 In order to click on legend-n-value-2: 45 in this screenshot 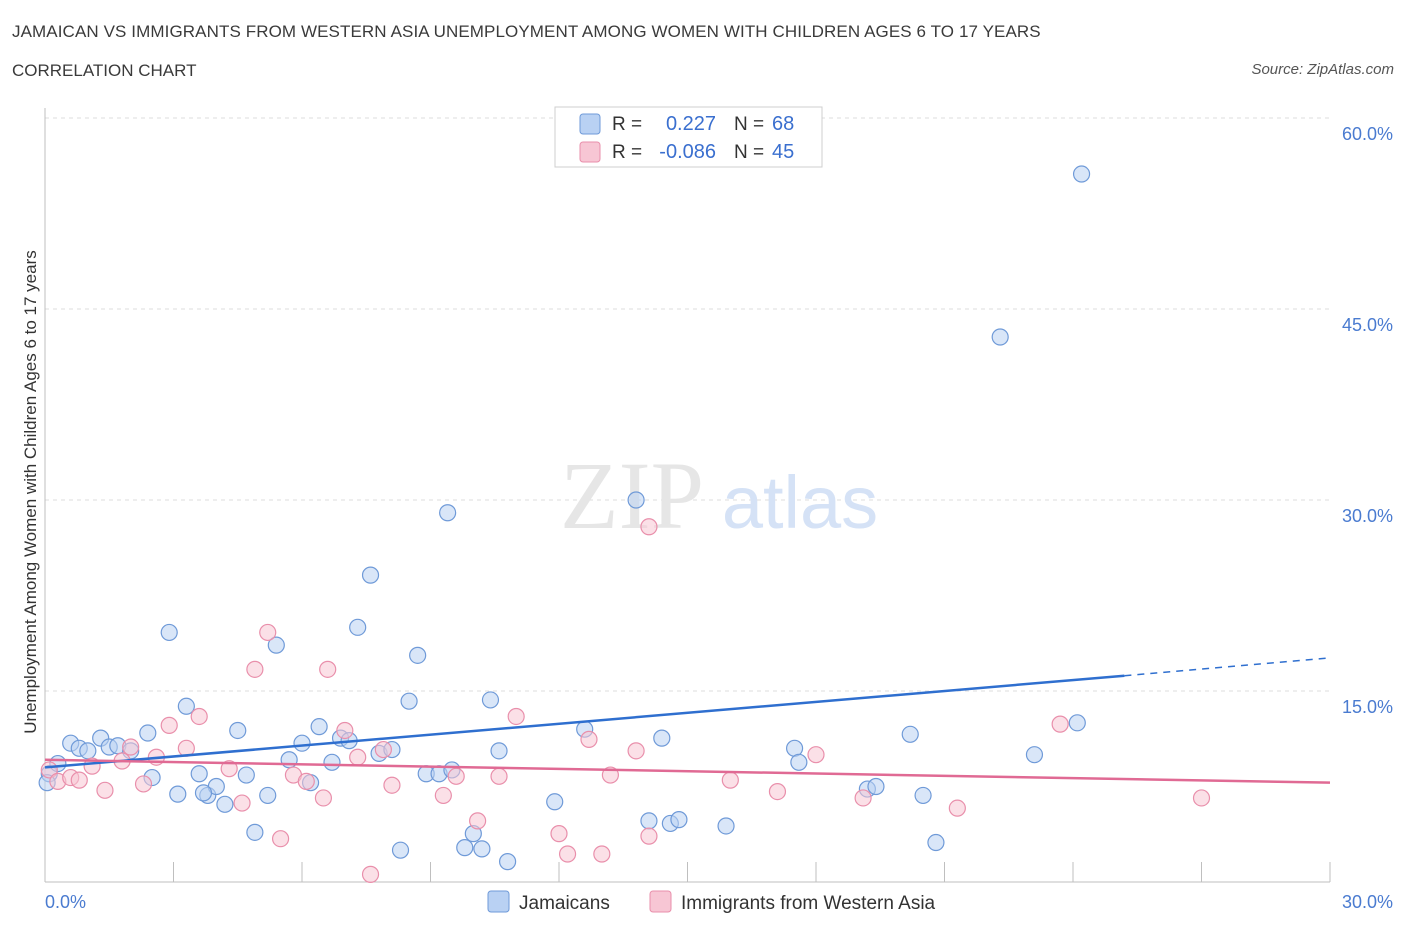, I will do `click(783, 152)`.